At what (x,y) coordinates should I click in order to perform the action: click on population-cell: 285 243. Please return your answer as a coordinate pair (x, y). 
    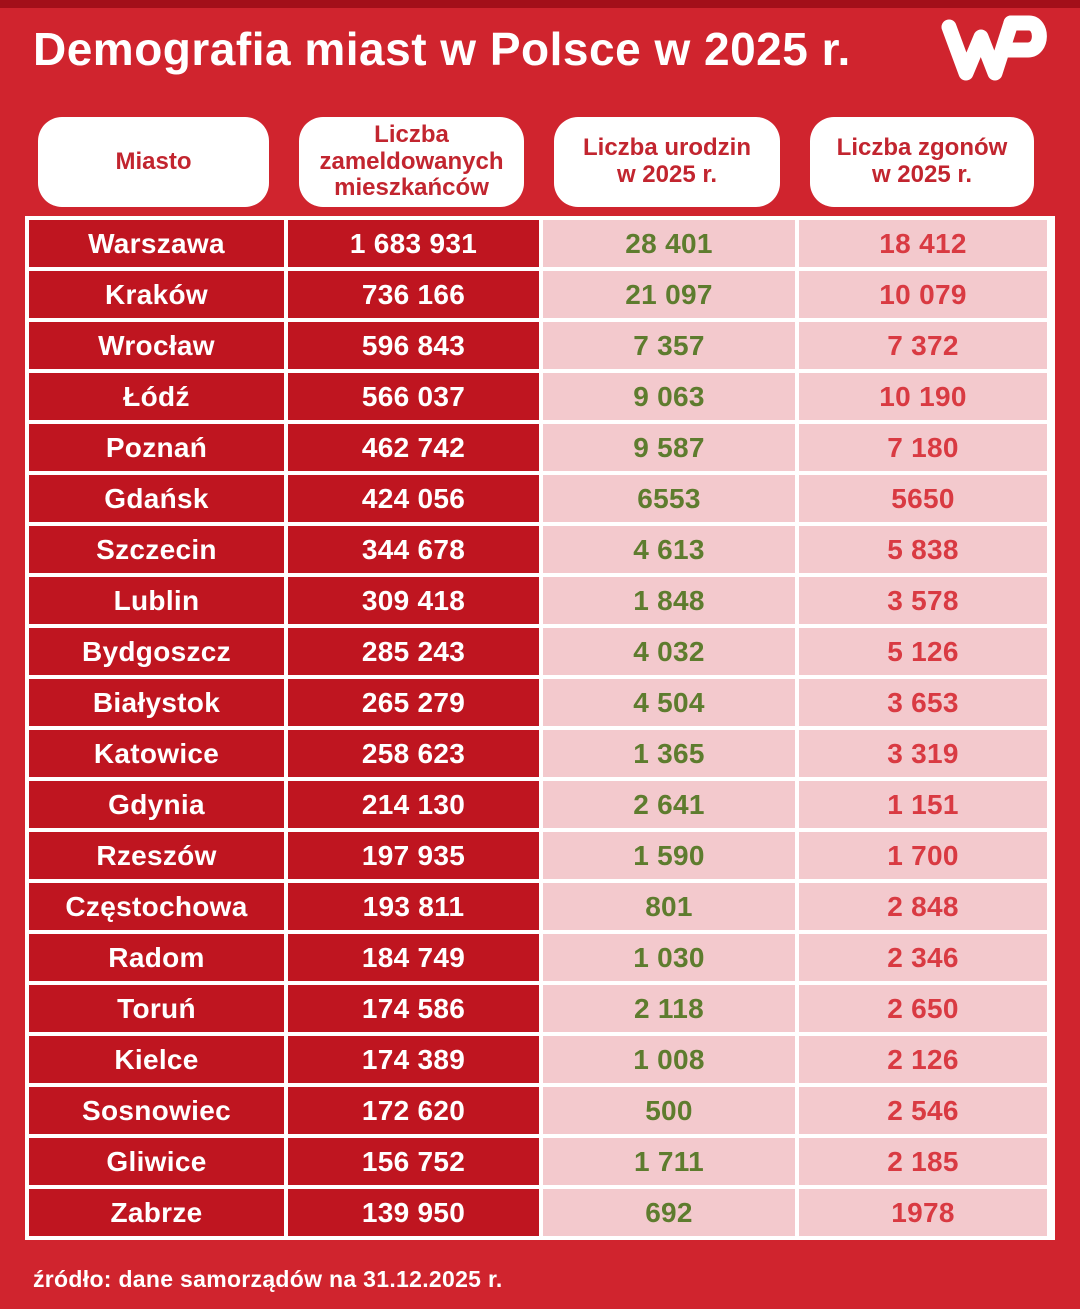
    Looking at the image, I should click on (413, 651).